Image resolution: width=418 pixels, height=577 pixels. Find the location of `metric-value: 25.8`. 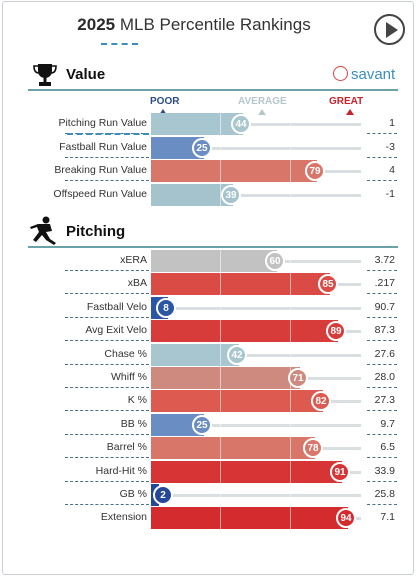

metric-value: 25.8 is located at coordinates (384, 494).